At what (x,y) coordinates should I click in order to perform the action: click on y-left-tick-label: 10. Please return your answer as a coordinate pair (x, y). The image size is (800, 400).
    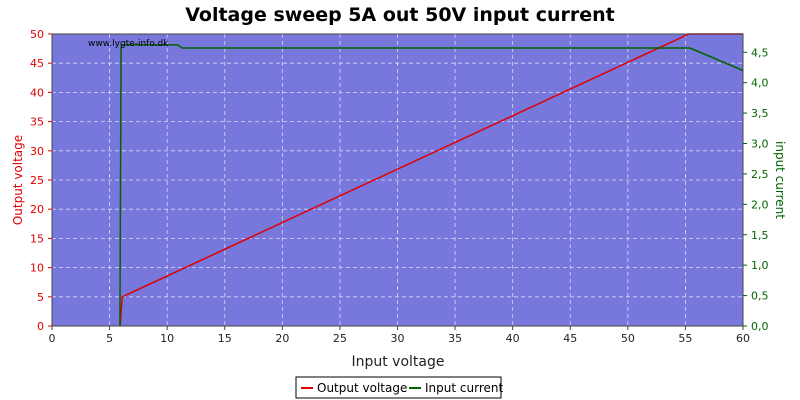
    Looking at the image, I should click on (37, 268).